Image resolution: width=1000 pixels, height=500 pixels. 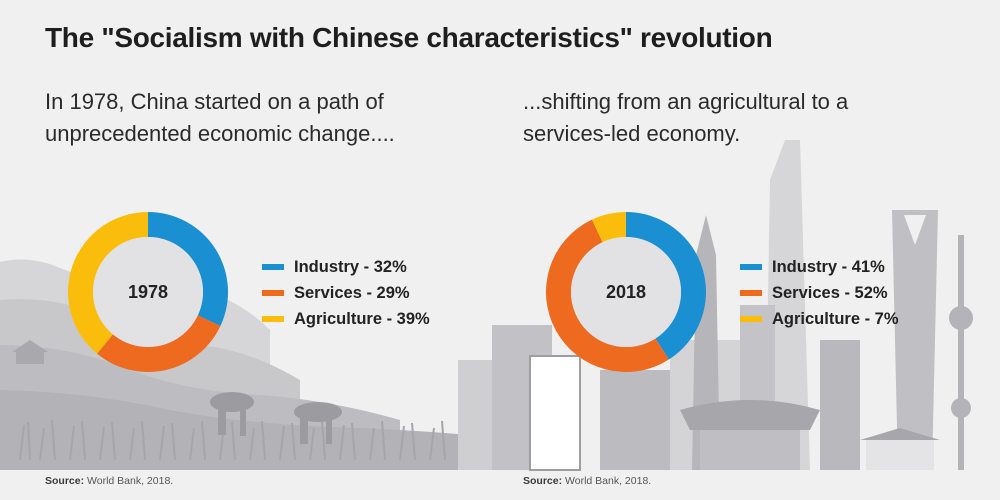 What do you see at coordinates (30, 352) in the screenshot?
I see `hut-icon` at bounding box center [30, 352].